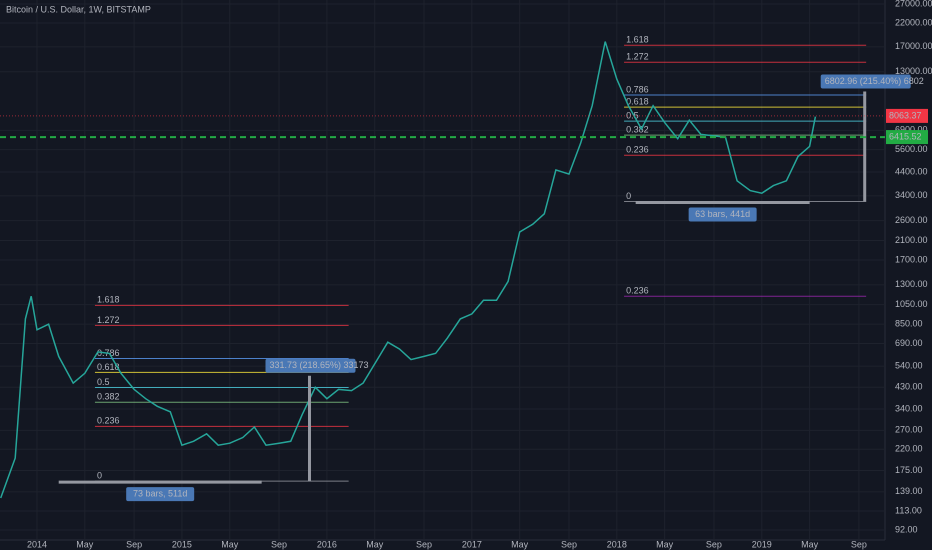 The height and width of the screenshot is (550, 932). What do you see at coordinates (911, 195) in the screenshot?
I see `y-tick-label: 3400.00` at bounding box center [911, 195].